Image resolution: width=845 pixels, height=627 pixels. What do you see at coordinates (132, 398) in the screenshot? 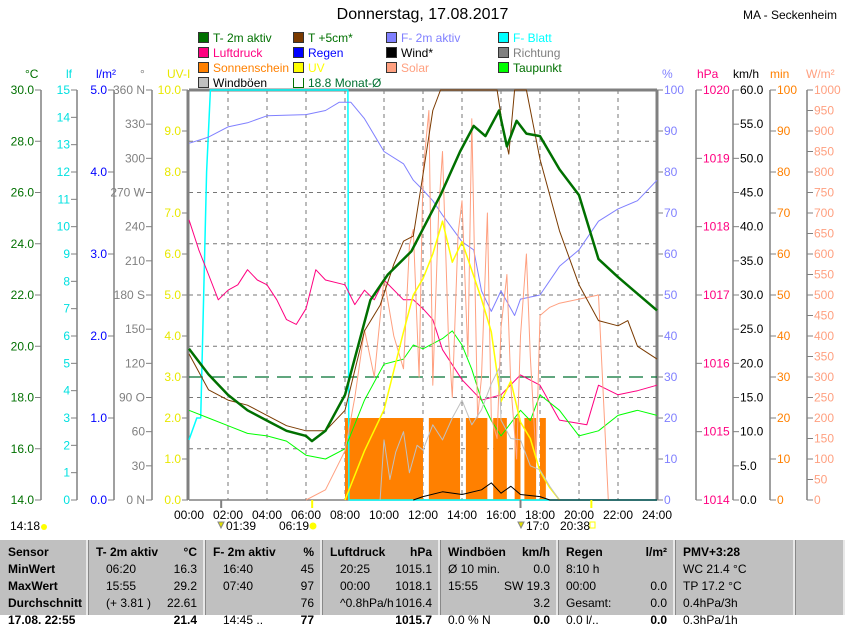
I see `axis-tick-label: 90 O` at bounding box center [132, 398].